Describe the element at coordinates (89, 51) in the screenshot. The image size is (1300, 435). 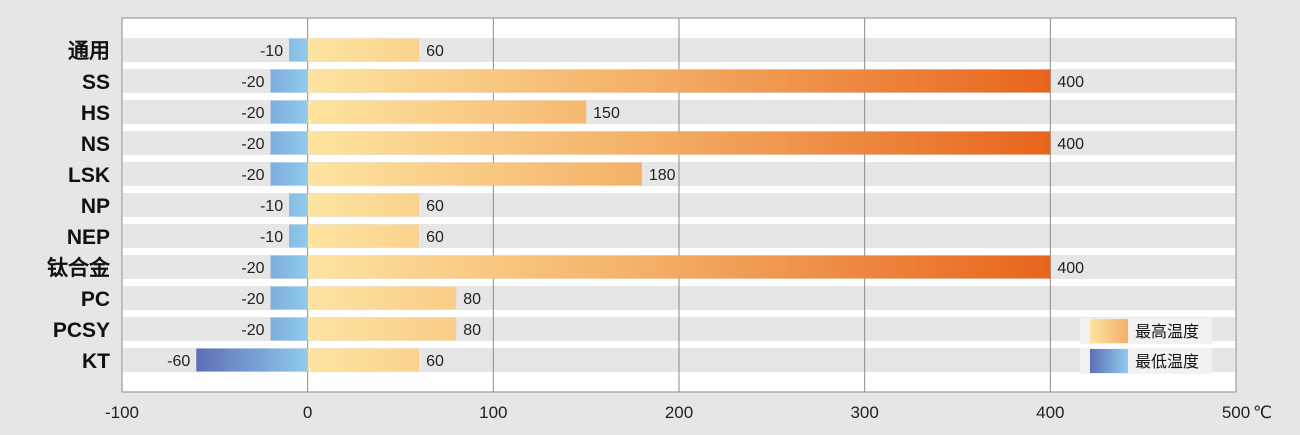
I see `category-label: 通用` at that location.